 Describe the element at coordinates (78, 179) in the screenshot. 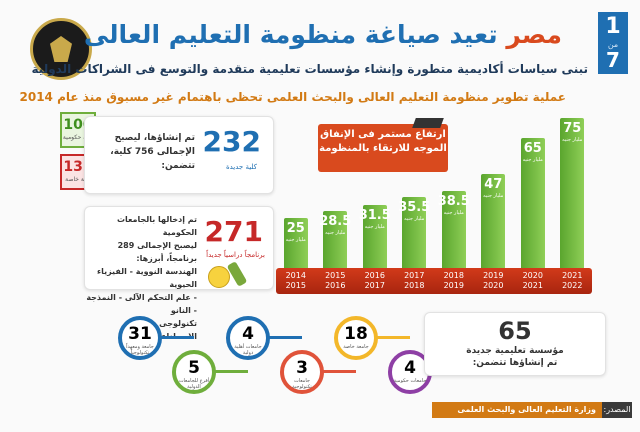

I see `private-colleges-label: كلية خاصة` at that location.